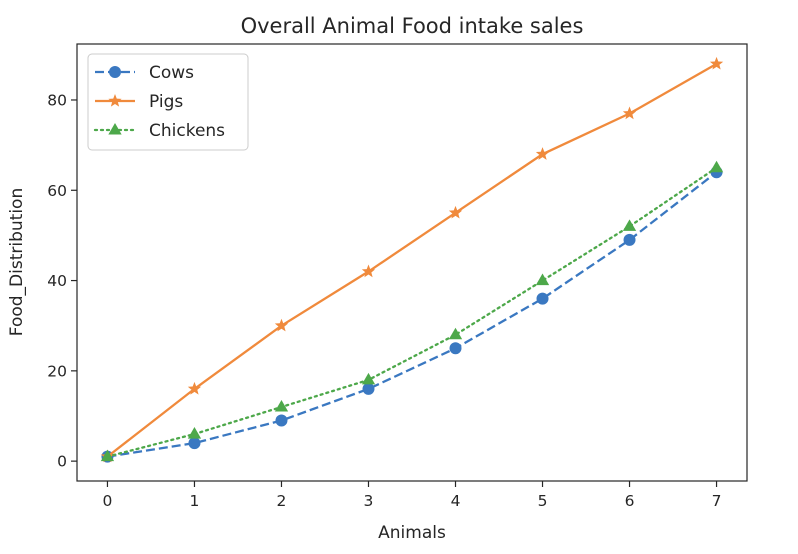 Image resolution: width=798 pixels, height=554 pixels. Describe the element at coordinates (115, 129) in the screenshot. I see `legend-marker-chickens` at that location.